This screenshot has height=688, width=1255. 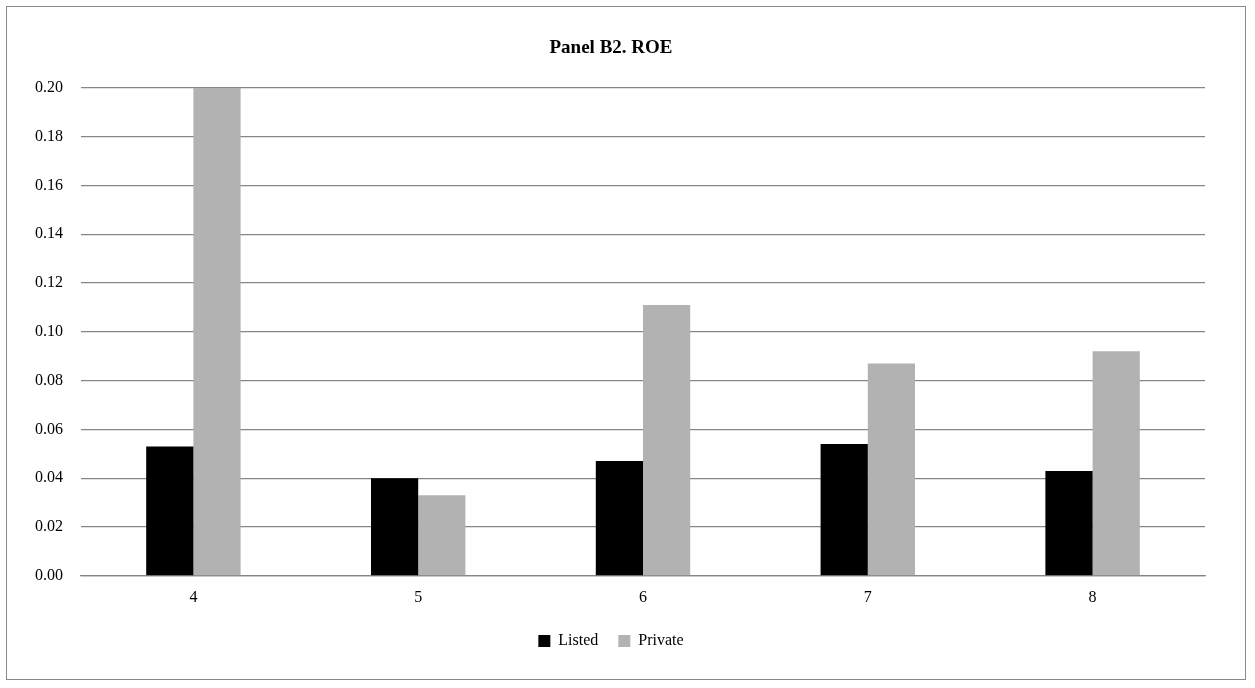 I want to click on y-tick-label: 0.16, so click(x=49, y=184).